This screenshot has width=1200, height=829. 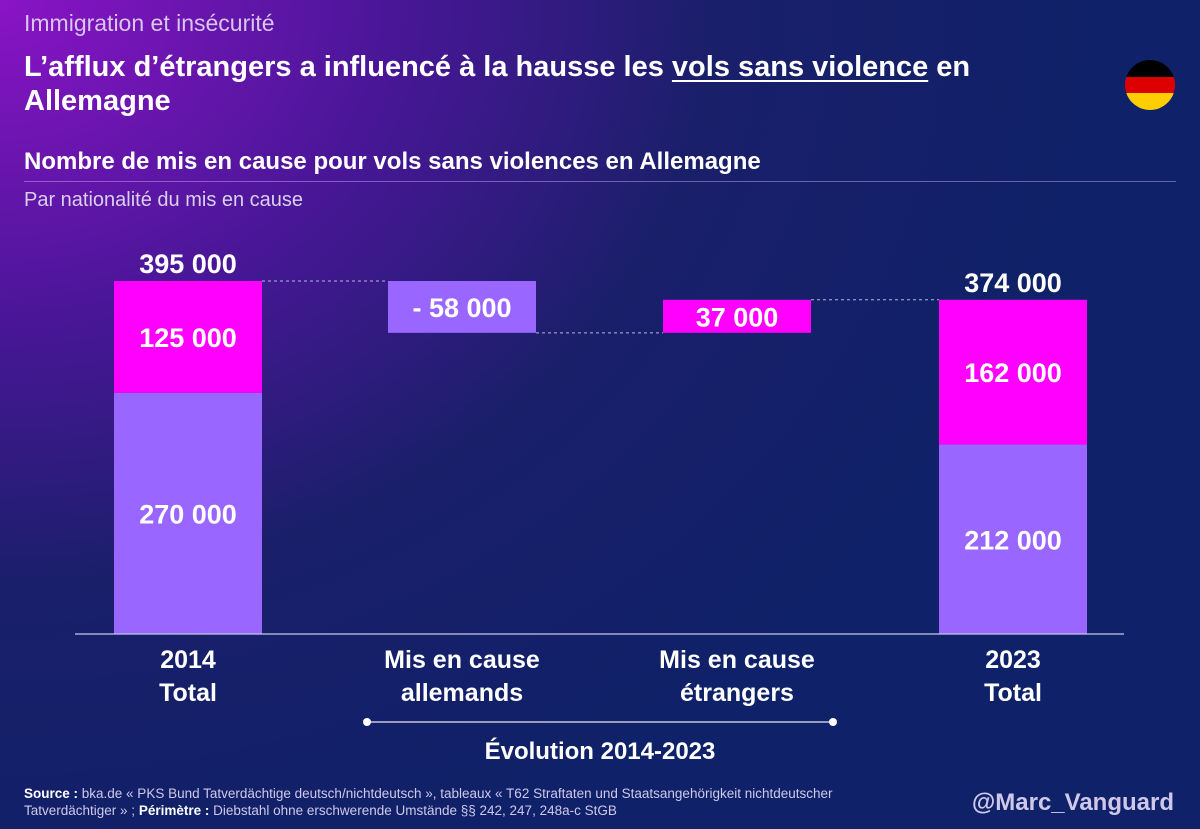 What do you see at coordinates (188, 660) in the screenshot?
I see `category-label: 2014` at bounding box center [188, 660].